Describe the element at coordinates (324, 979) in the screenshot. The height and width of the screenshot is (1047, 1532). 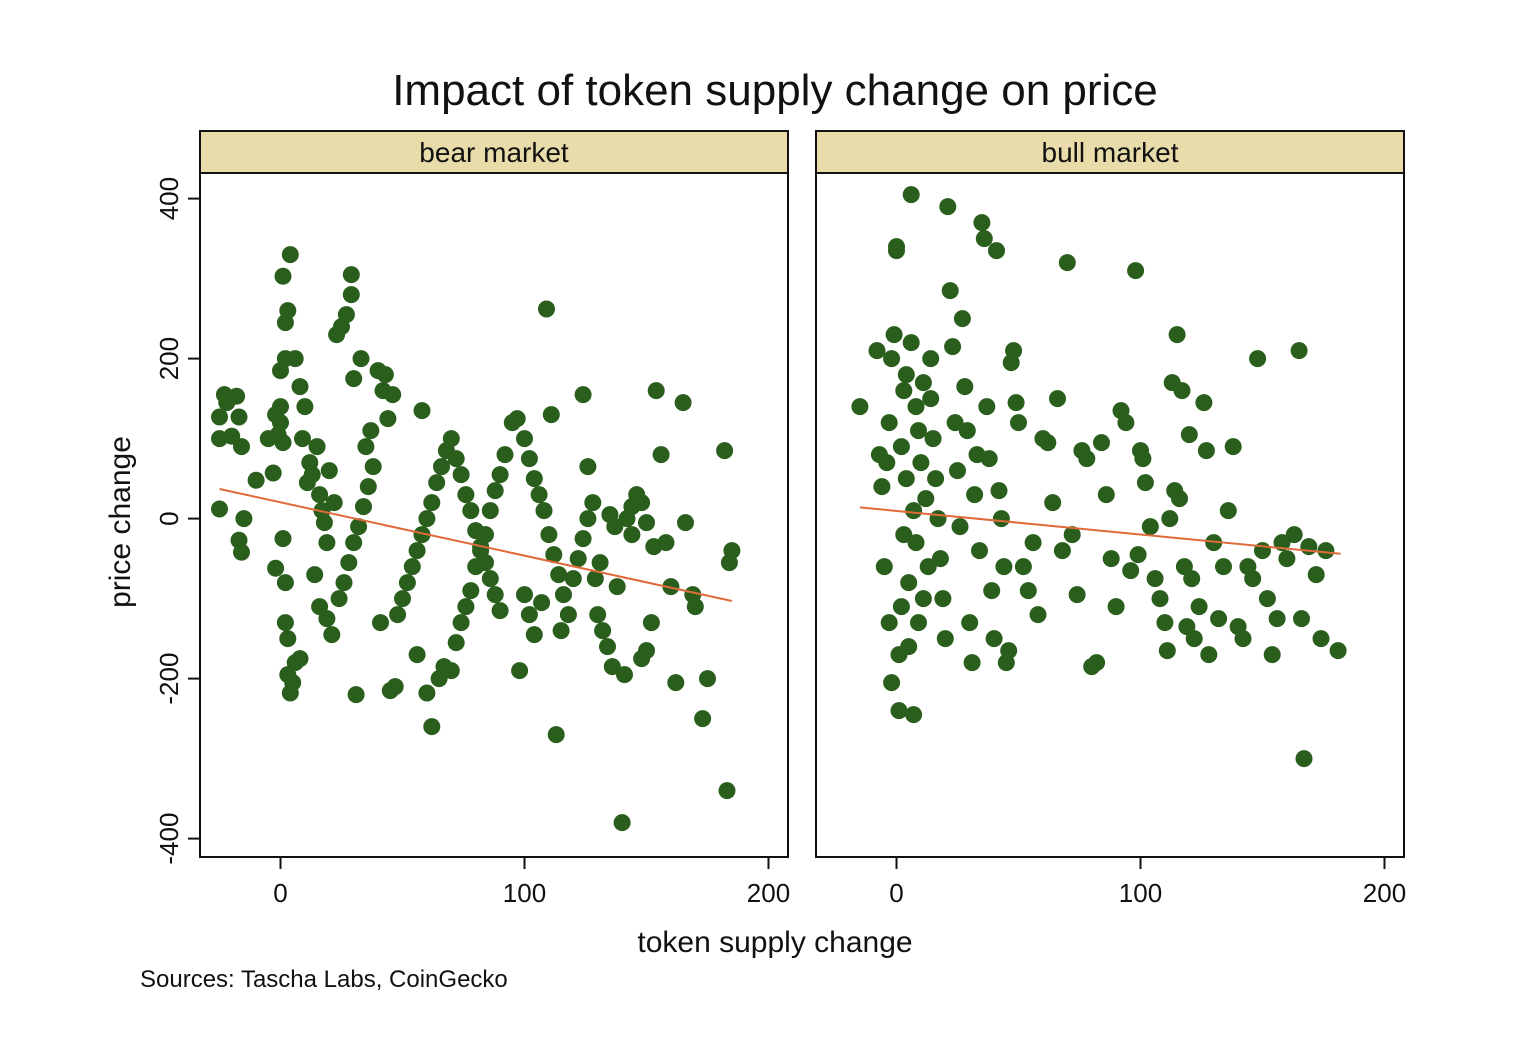
I see `source-note: Sources: Tascha Labs, CoinGecko` at that location.